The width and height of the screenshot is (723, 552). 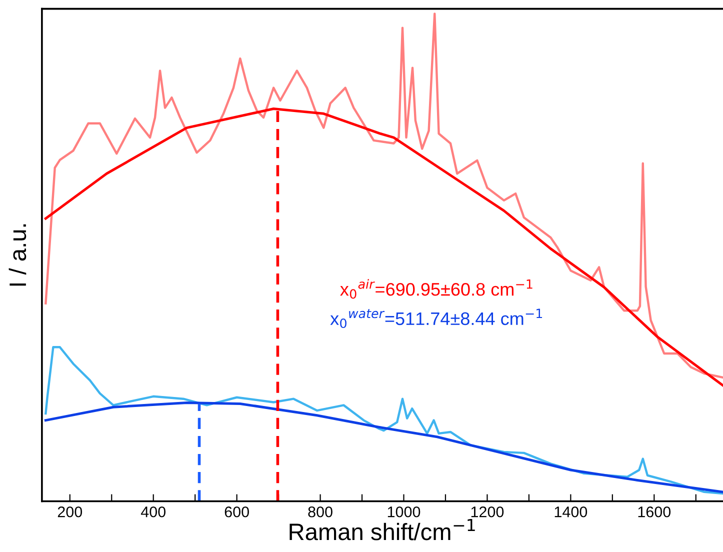 What do you see at coordinates (571, 512) in the screenshot?
I see `x-tick-label: 1400` at bounding box center [571, 512].